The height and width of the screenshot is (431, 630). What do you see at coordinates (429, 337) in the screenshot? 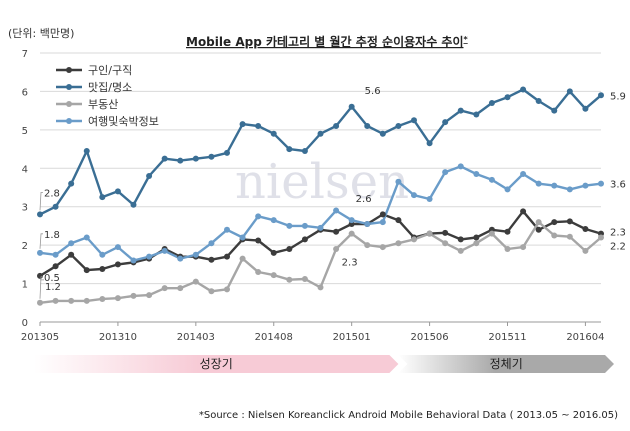
I see `x-tick-label-5: 201506` at bounding box center [429, 337].